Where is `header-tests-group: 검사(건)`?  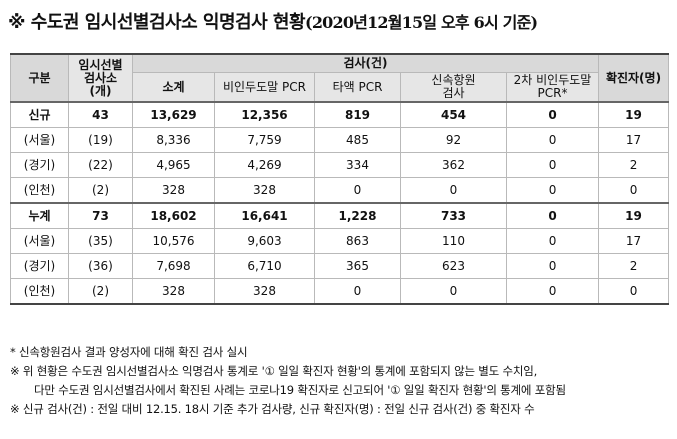 header-tests-group: 검사(건) is located at coordinates (365, 63).